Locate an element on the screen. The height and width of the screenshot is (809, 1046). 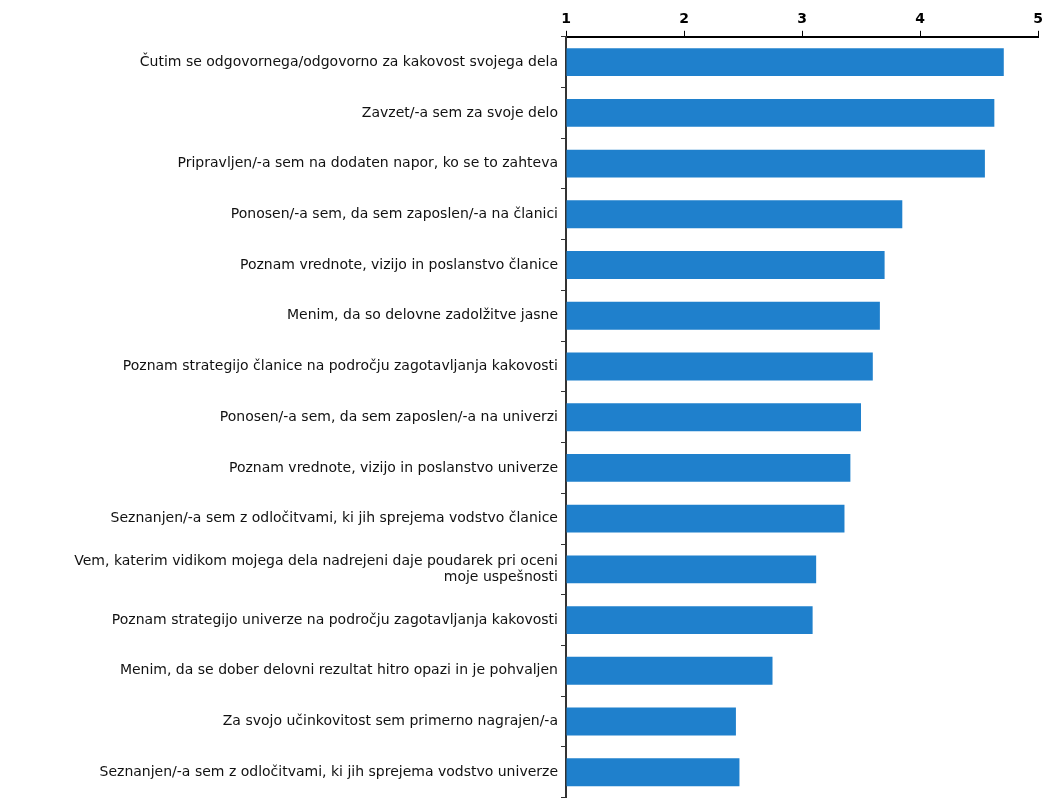
y-tick-label: Pripravljen/-a sem na dodaten napor, ko se to zahteva is located at coordinates (367, 162).